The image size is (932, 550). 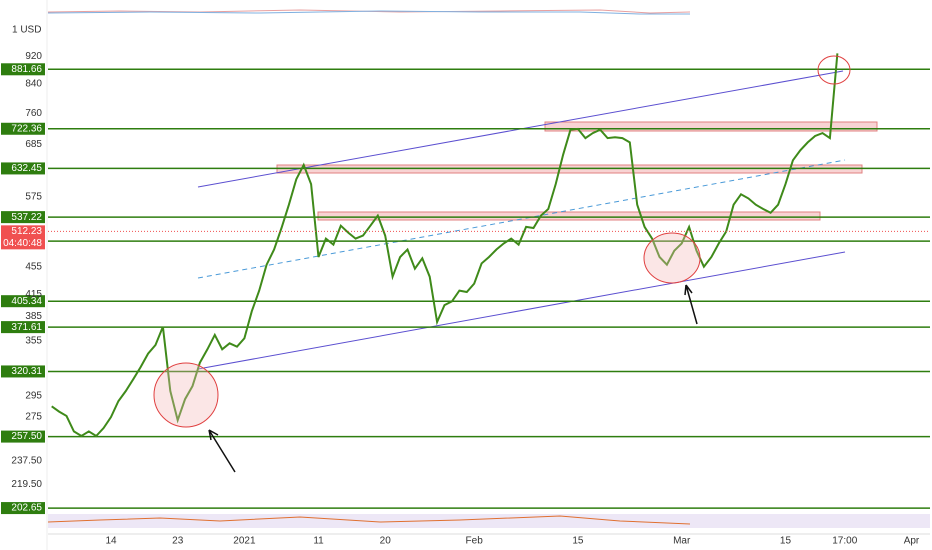 What do you see at coordinates (26, 128) in the screenshot?
I see `level-label: 722.36` at bounding box center [26, 128].